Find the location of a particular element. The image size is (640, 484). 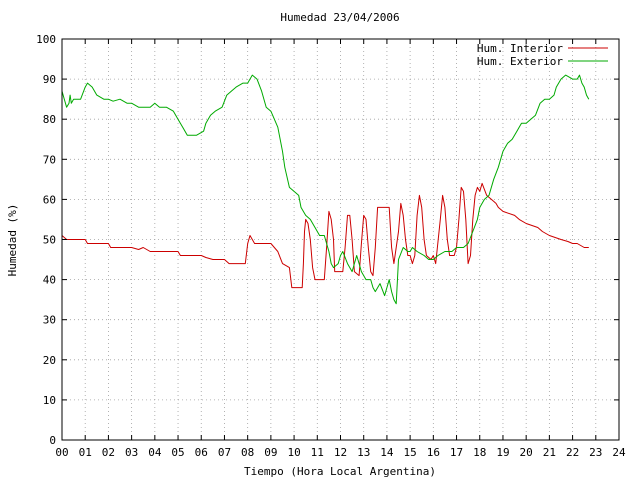

y-tick-label: 80 is located at coordinates (49, 119).